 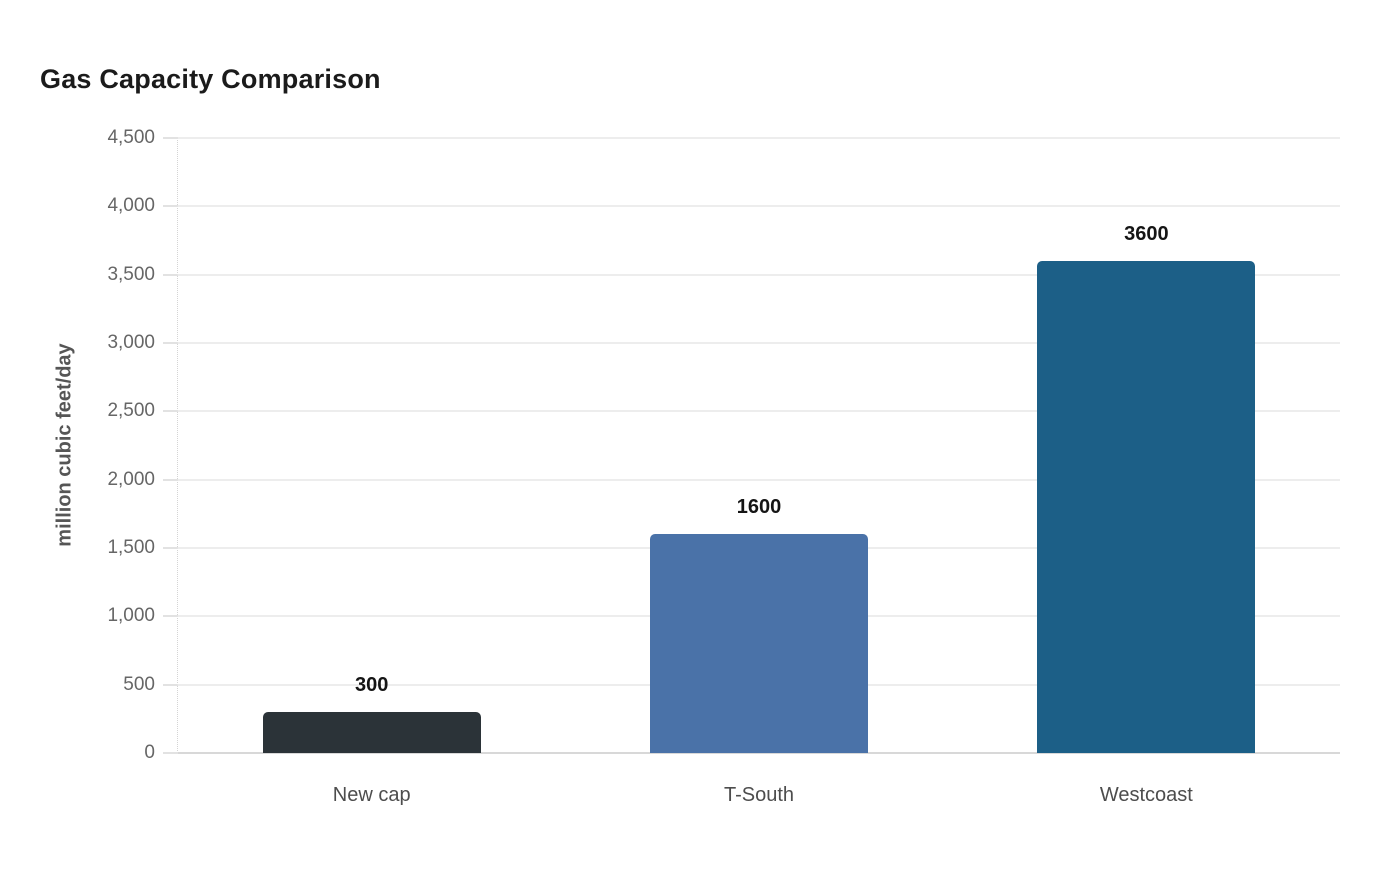 What do you see at coordinates (131, 206) in the screenshot?
I see `y-tick-label: 4,000` at bounding box center [131, 206].